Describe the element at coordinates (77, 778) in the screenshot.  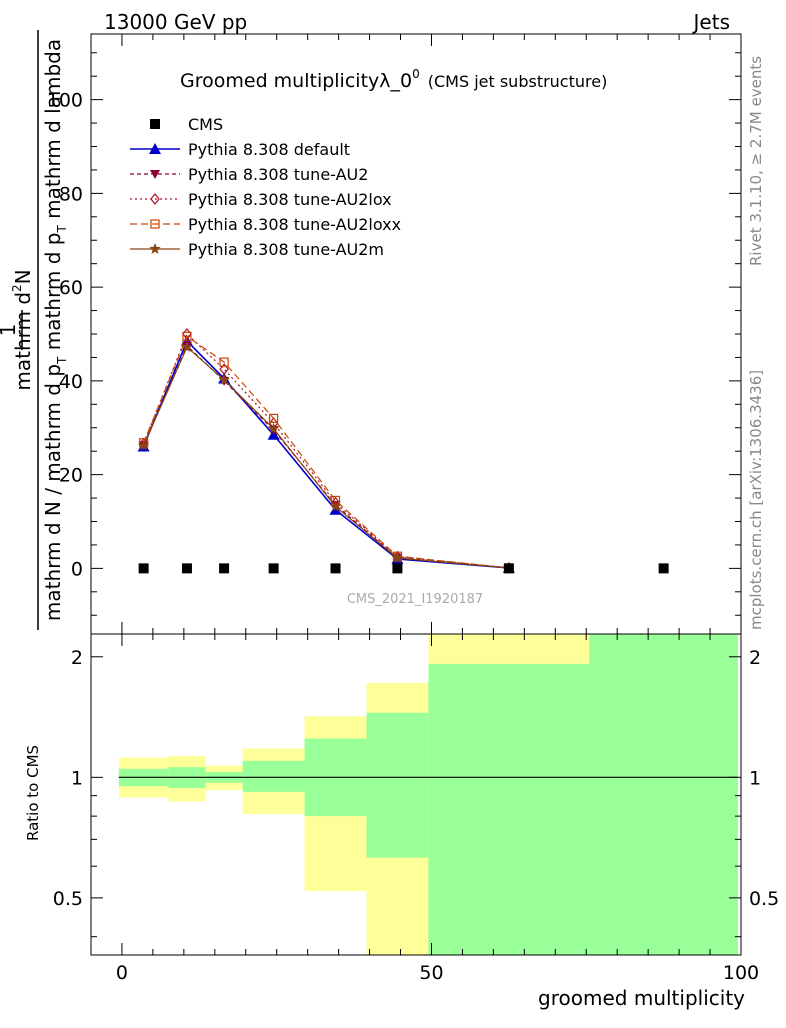
I see `ratio-y-tick-label-left: 1` at that location.